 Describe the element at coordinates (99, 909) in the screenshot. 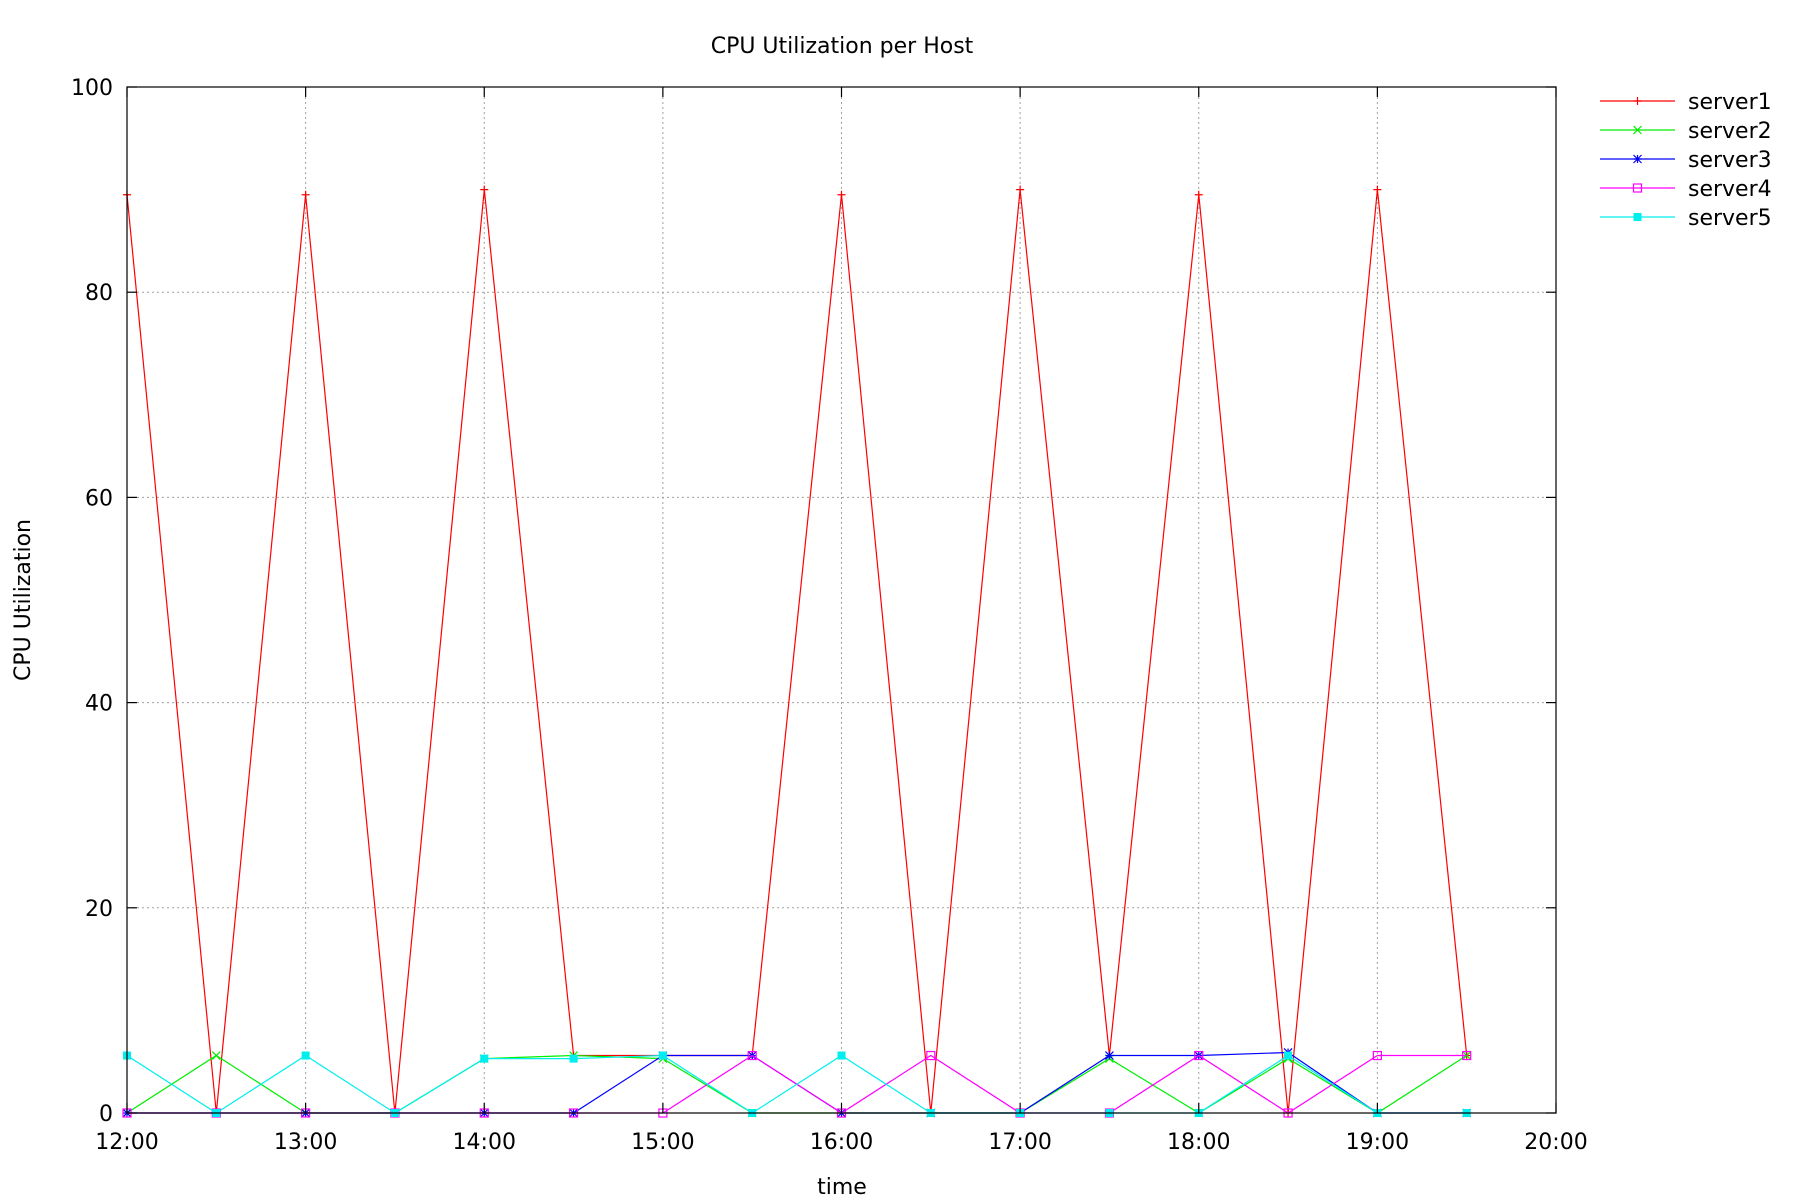

I see `y-tick-label: 20` at that location.